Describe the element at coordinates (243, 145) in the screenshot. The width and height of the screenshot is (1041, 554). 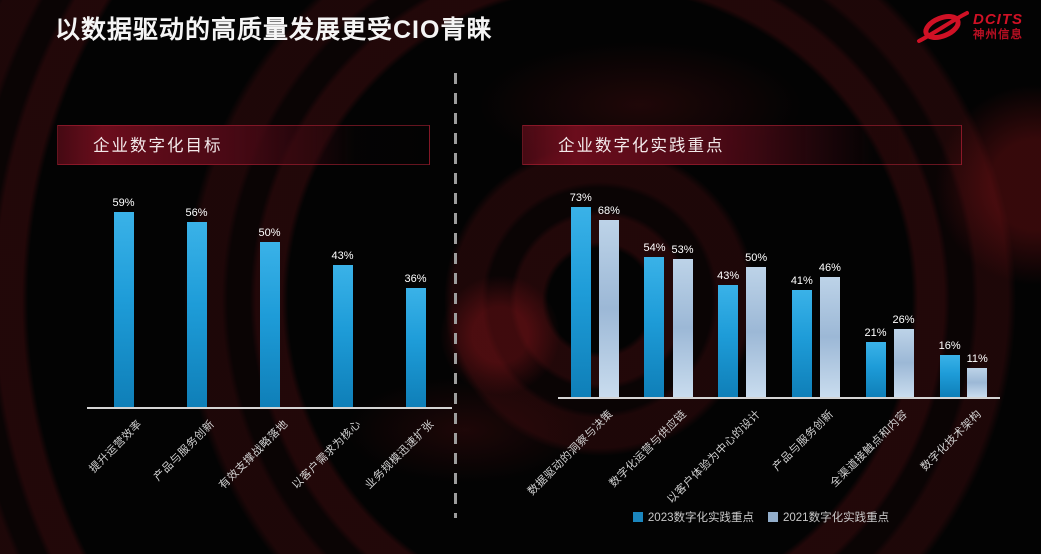
I see `left-chart-header: 企业数字化目标` at that location.